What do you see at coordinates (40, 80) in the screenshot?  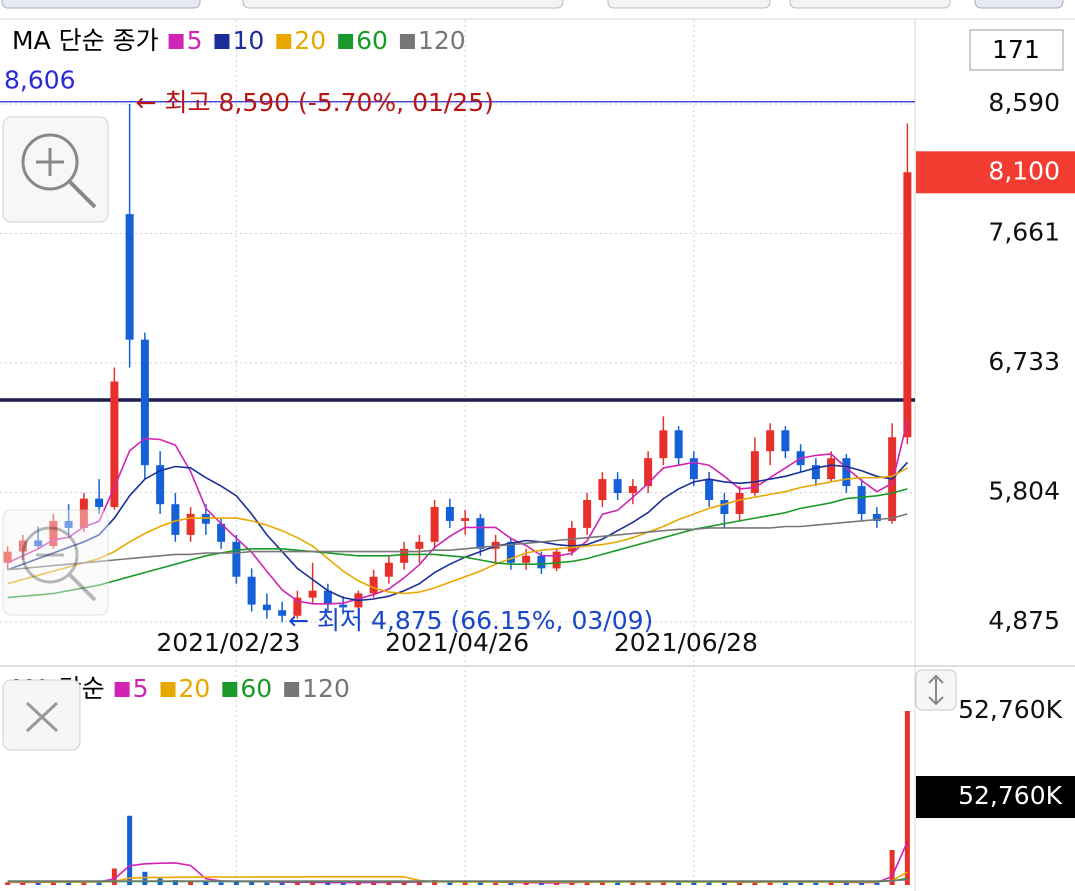 I see `reference-label: 8,606` at bounding box center [40, 80].